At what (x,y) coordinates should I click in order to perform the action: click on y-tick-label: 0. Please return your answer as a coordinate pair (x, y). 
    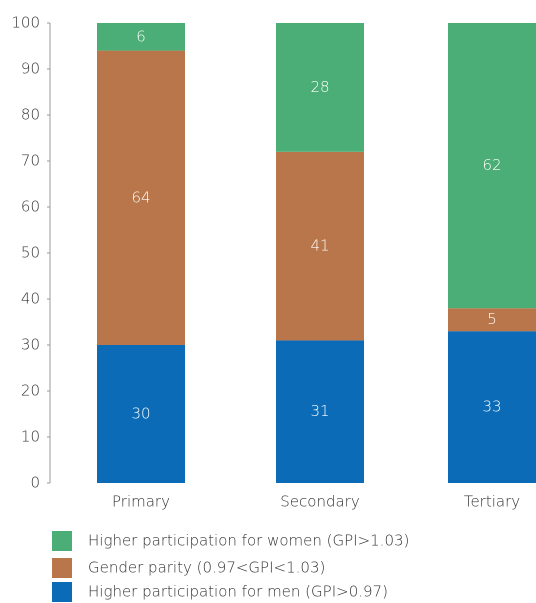
    Looking at the image, I should click on (35, 483).